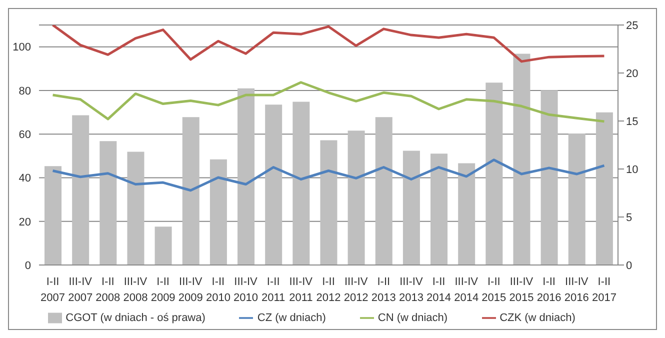 Image resolution: width=665 pixels, height=338 pixels. Describe the element at coordinates (27, 266) in the screenshot. I see `y-tick-label: 0` at that location.